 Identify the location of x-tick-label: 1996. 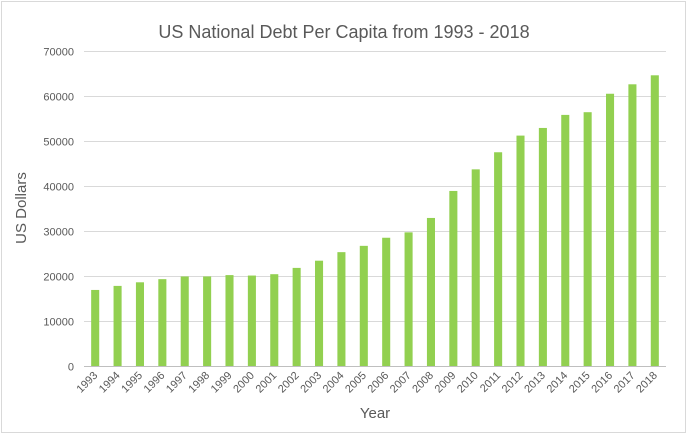
(155, 383).